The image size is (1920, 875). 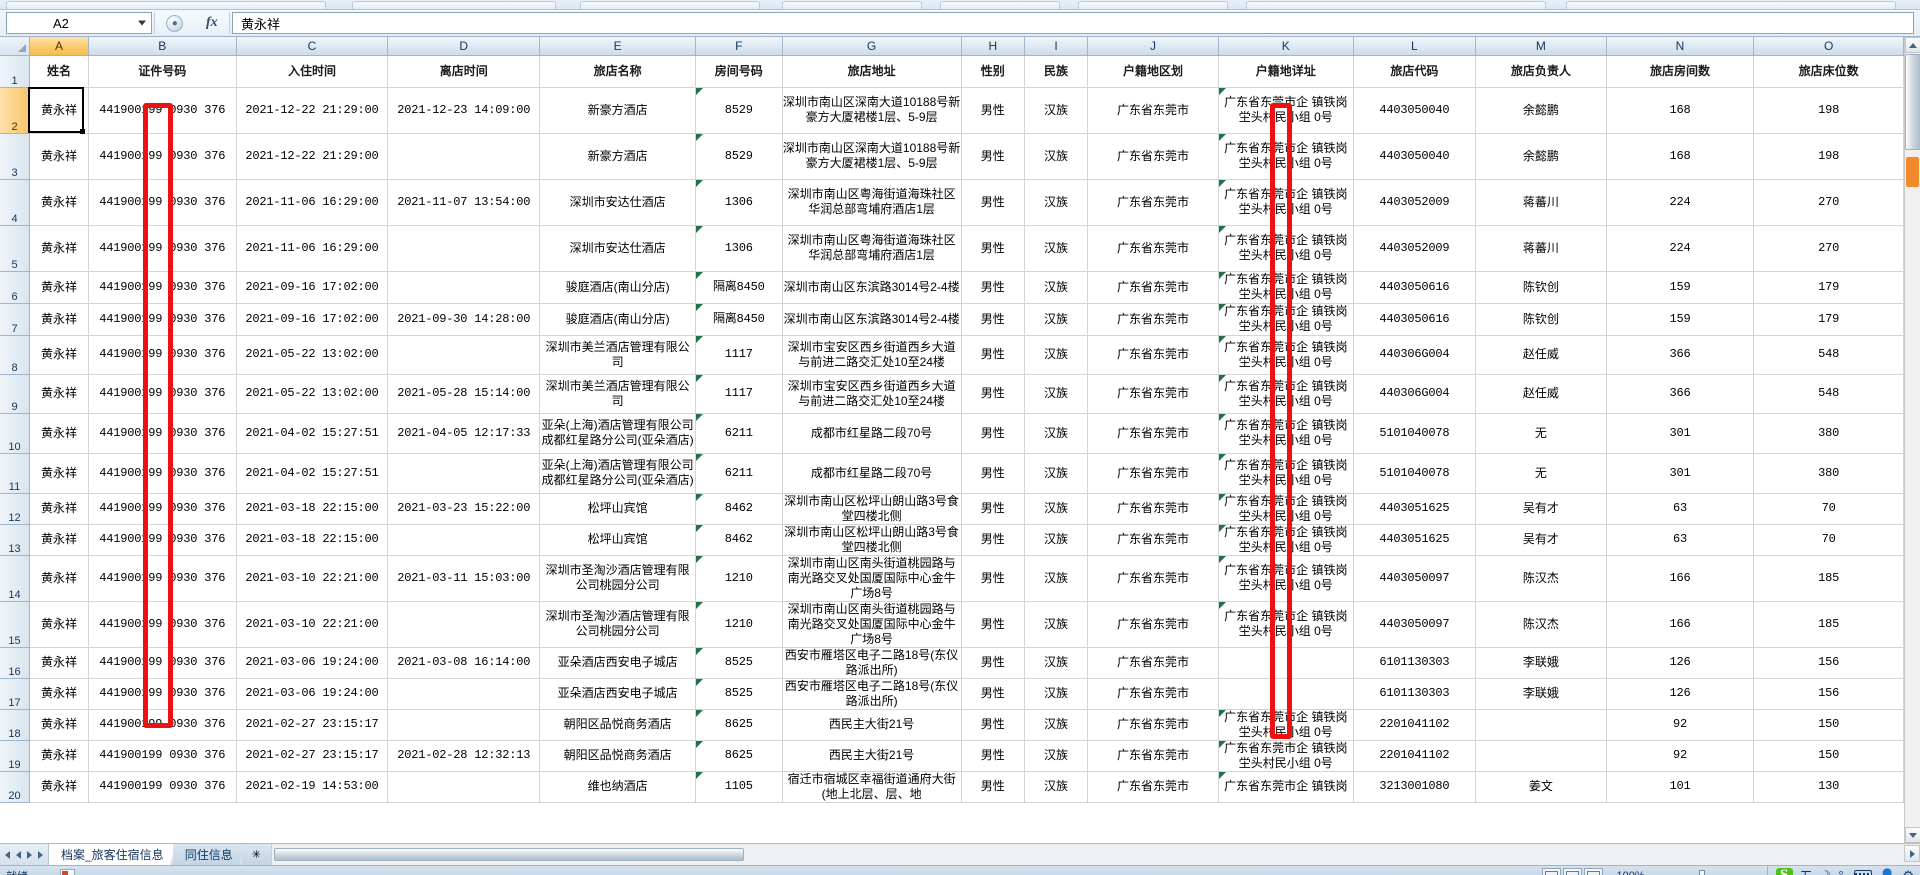 I want to click on data-cell: 吴有才, so click(x=1541, y=540).